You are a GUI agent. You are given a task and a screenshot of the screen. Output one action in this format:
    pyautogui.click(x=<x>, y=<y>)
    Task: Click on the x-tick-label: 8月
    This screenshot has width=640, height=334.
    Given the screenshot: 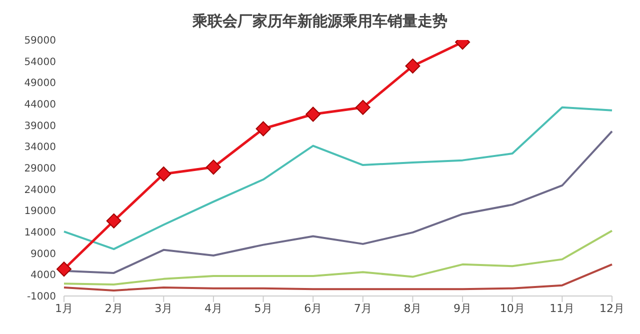 What is the action you would take?
    pyautogui.click(x=413, y=308)
    